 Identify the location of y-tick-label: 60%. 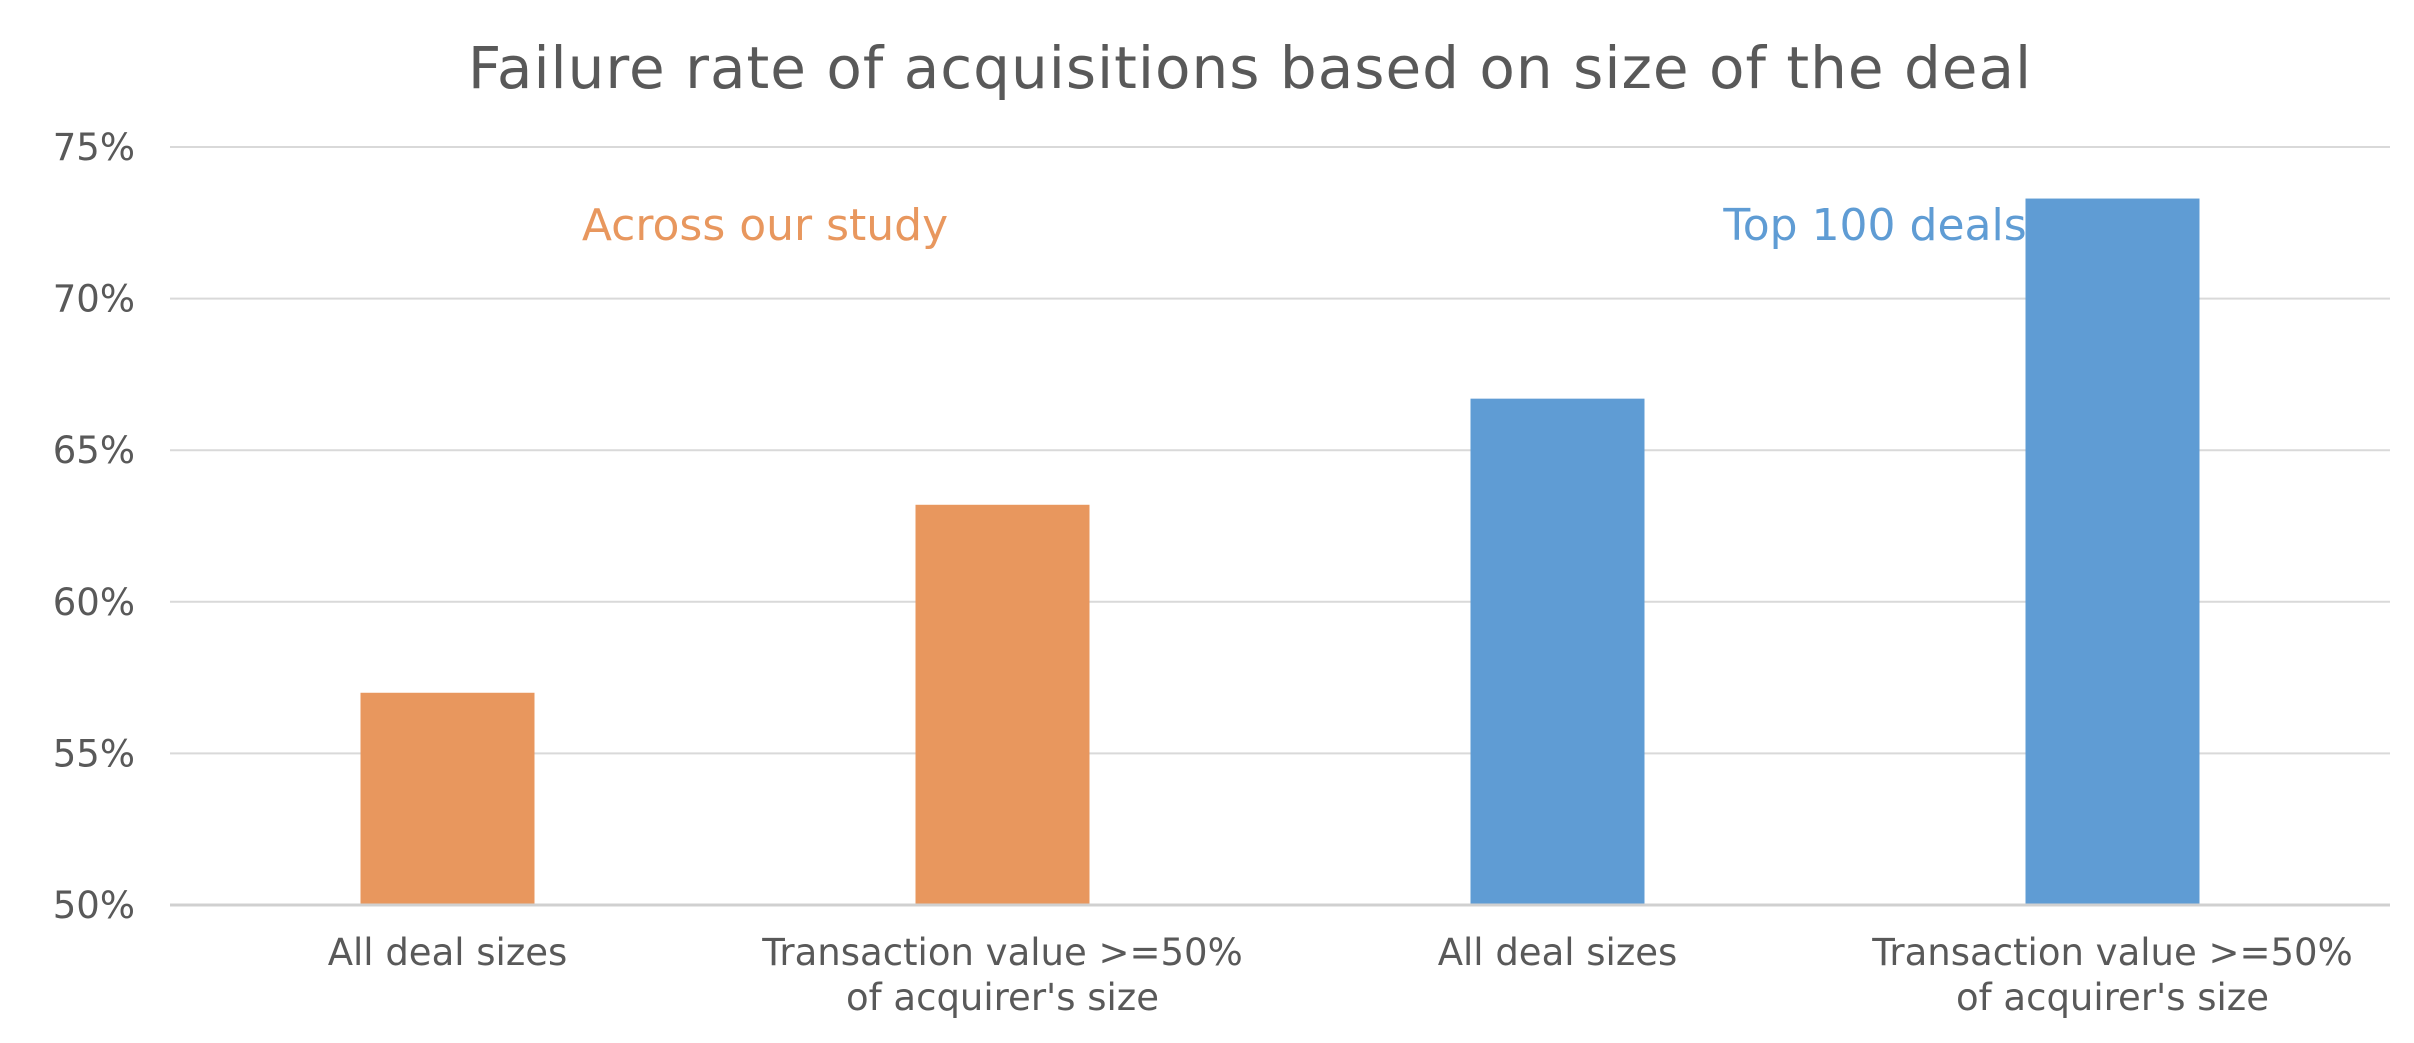
(94, 602).